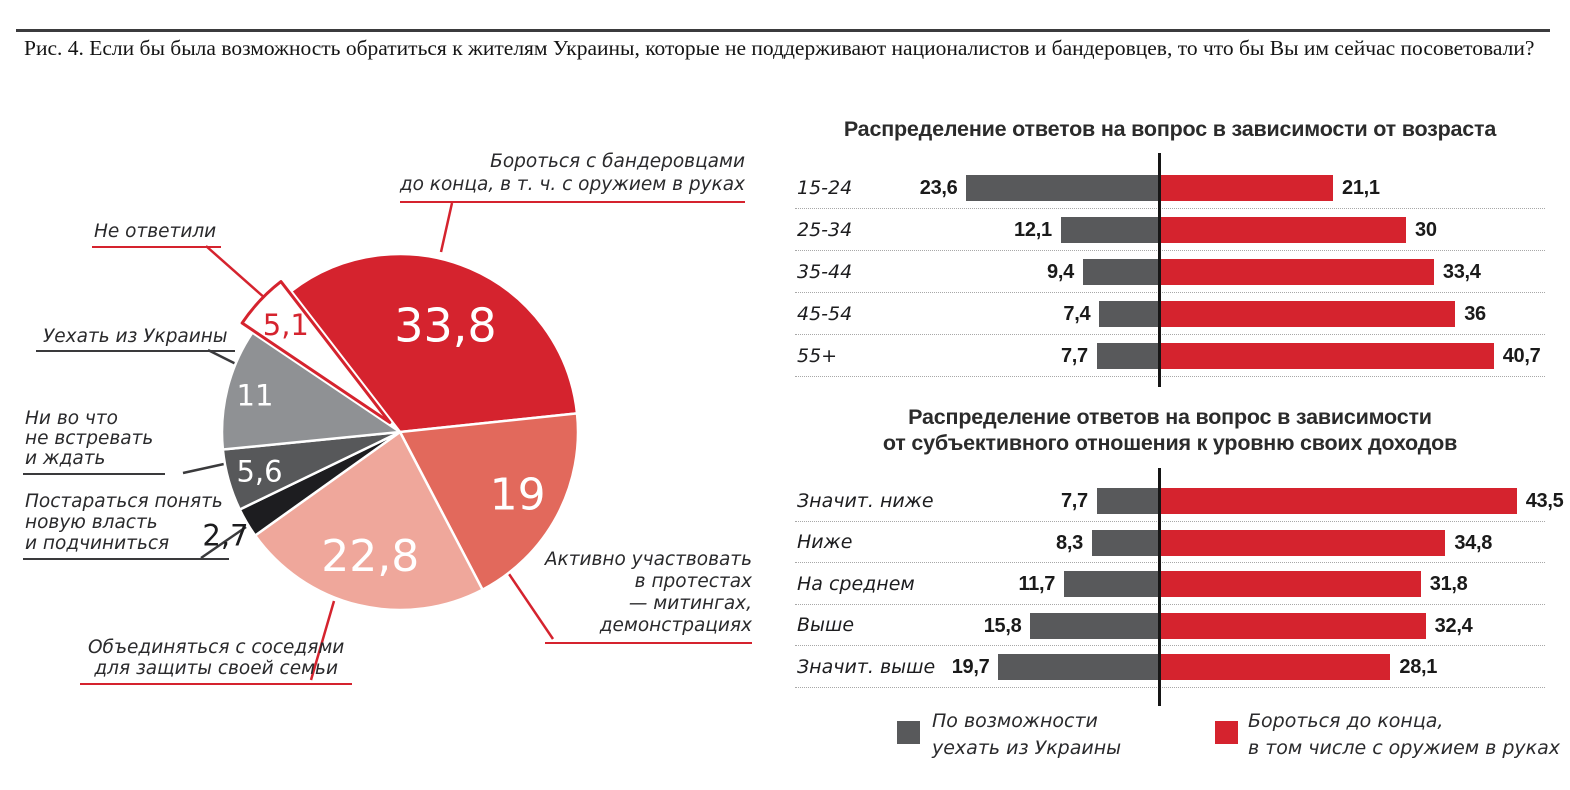 The height and width of the screenshot is (790, 1570). What do you see at coordinates (1074, 356) in the screenshot?
I see `value-label-gray: 7,7` at bounding box center [1074, 356].